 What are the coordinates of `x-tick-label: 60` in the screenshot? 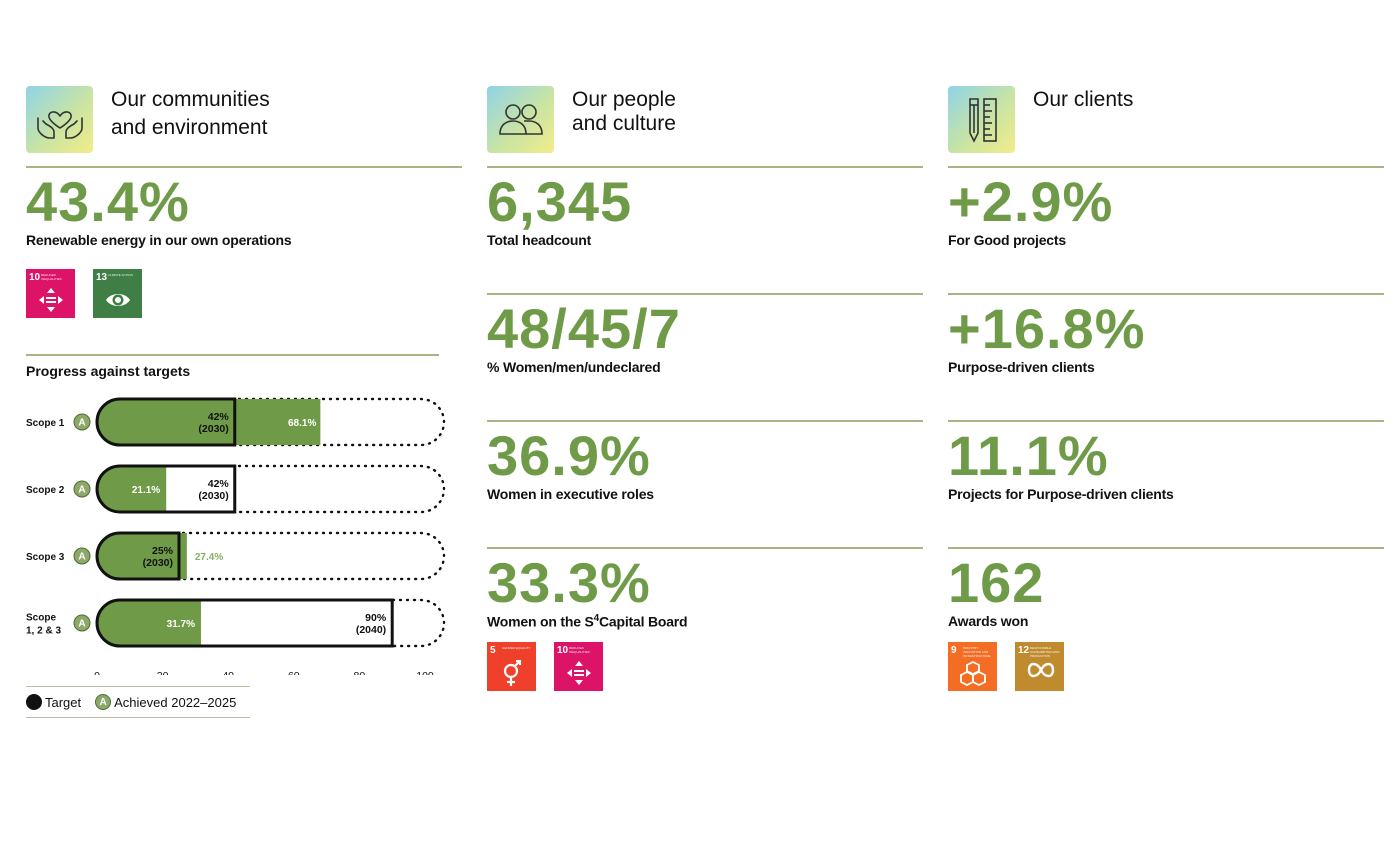 It's located at (294, 672).